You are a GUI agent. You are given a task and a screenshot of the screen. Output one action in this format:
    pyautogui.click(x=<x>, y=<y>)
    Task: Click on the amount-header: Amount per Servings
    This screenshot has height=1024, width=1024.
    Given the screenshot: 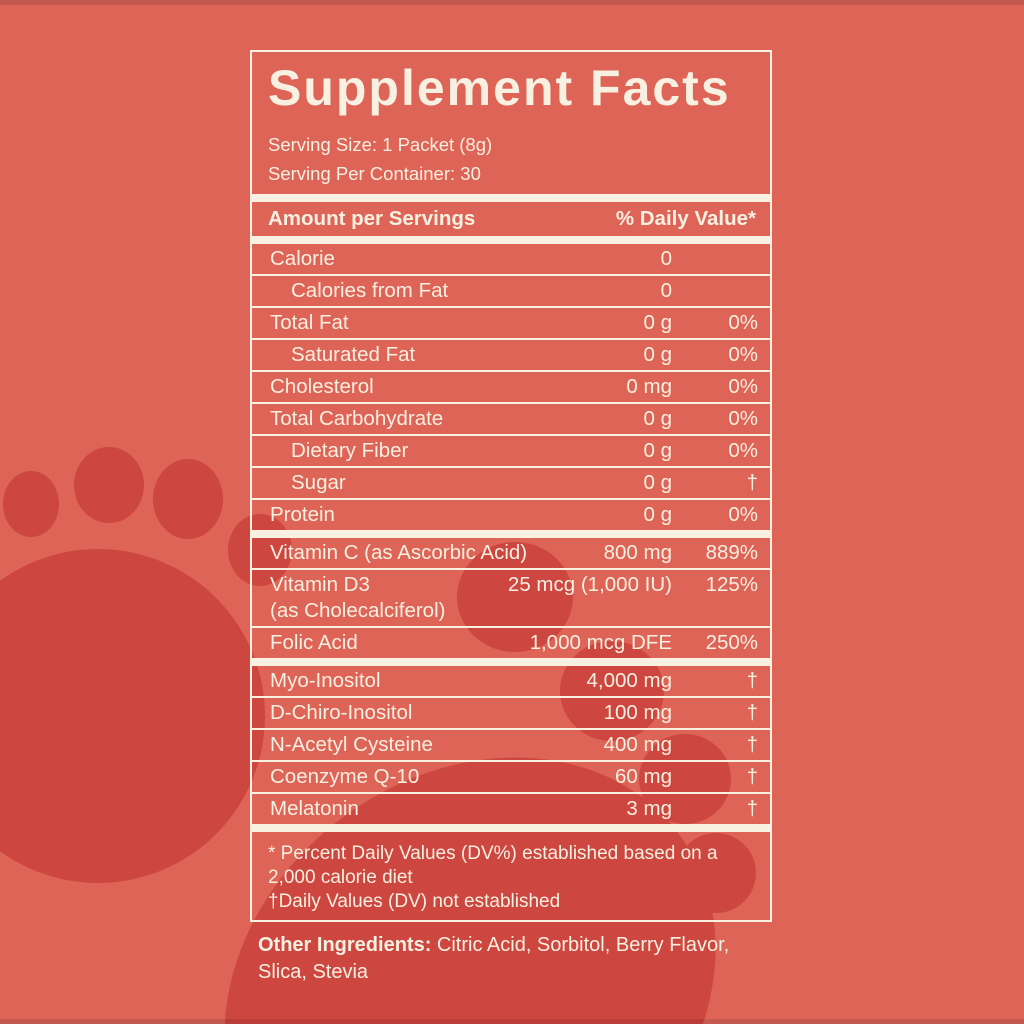 What is the action you would take?
    pyautogui.click(x=372, y=218)
    